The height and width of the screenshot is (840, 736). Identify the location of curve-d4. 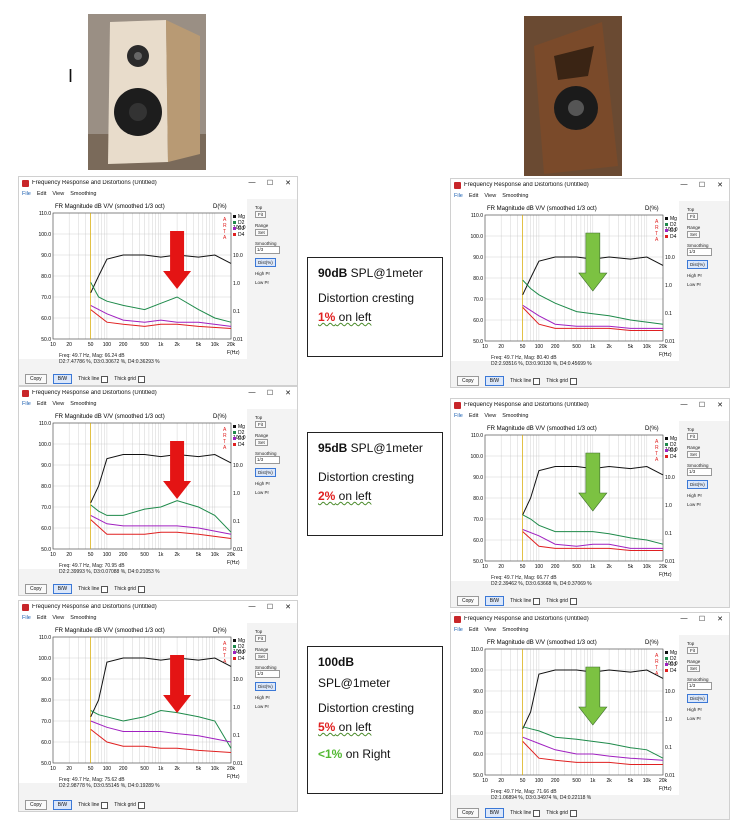
(592, 541).